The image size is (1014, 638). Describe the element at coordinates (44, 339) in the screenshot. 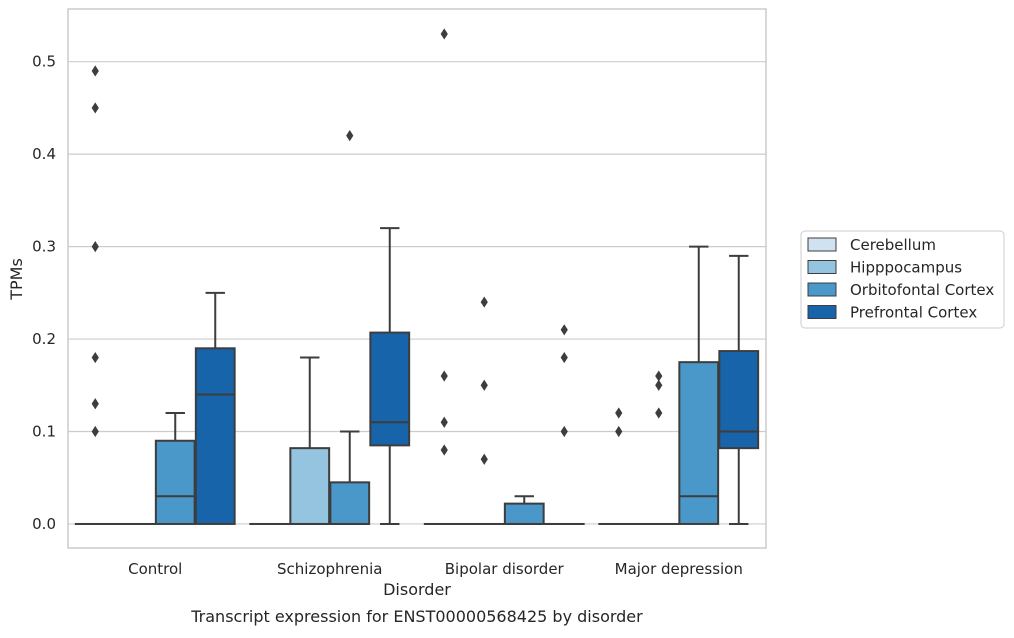

I see `y-tick-label: 0.2` at that location.